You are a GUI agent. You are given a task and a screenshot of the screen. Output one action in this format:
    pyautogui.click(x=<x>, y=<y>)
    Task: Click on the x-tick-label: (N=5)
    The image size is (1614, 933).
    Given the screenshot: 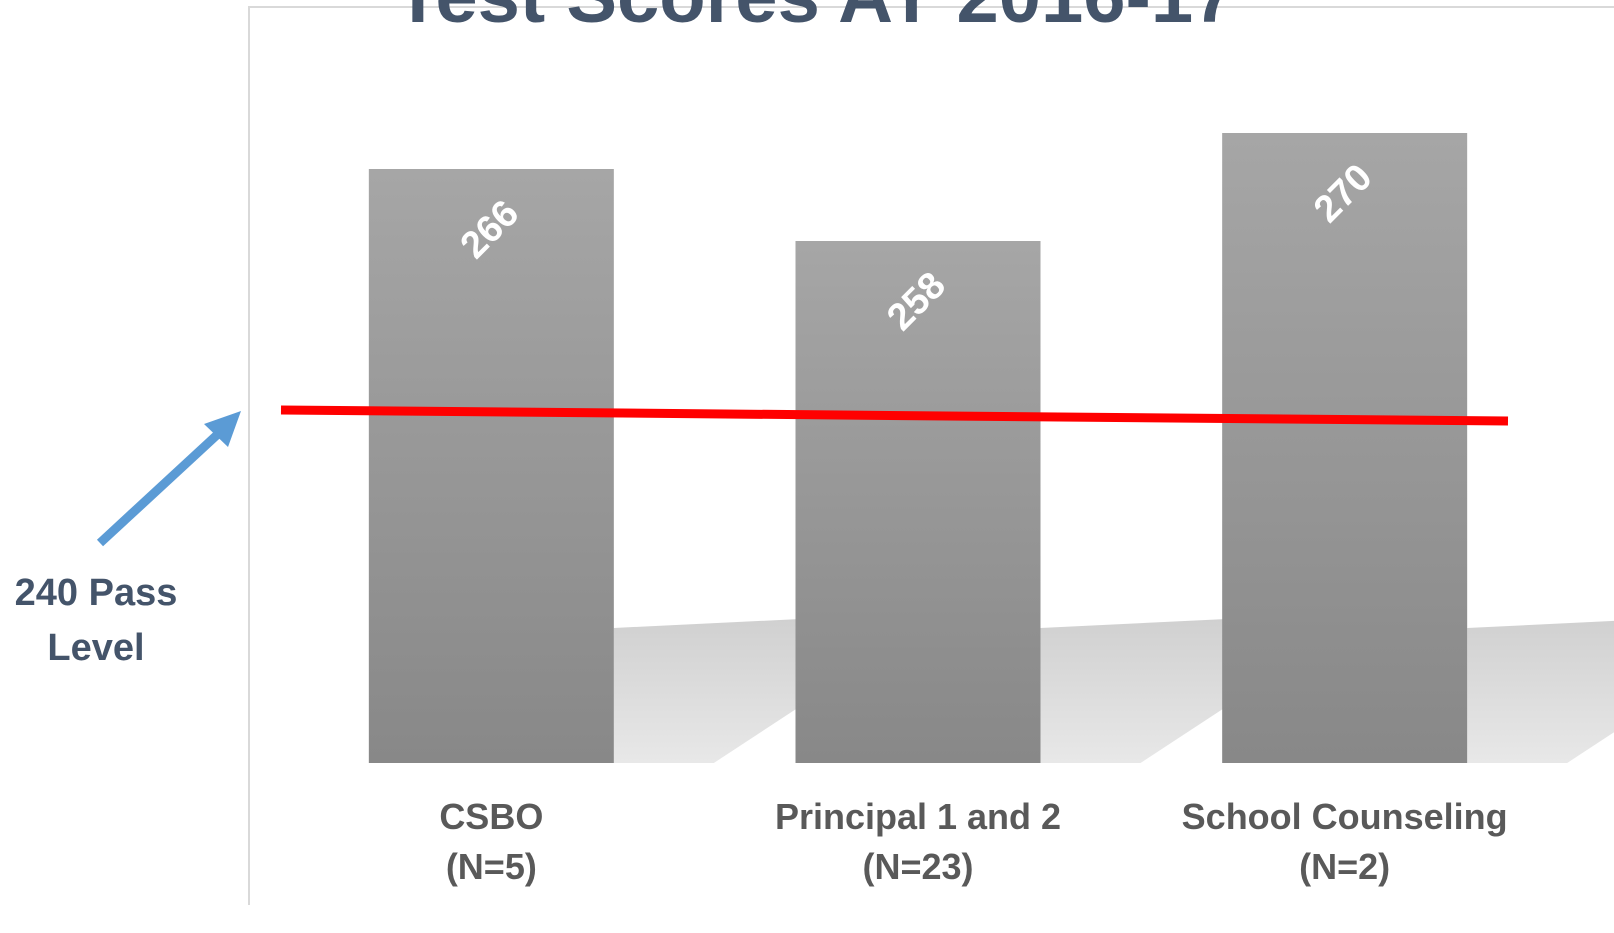 What is the action you would take?
    pyautogui.click(x=491, y=866)
    